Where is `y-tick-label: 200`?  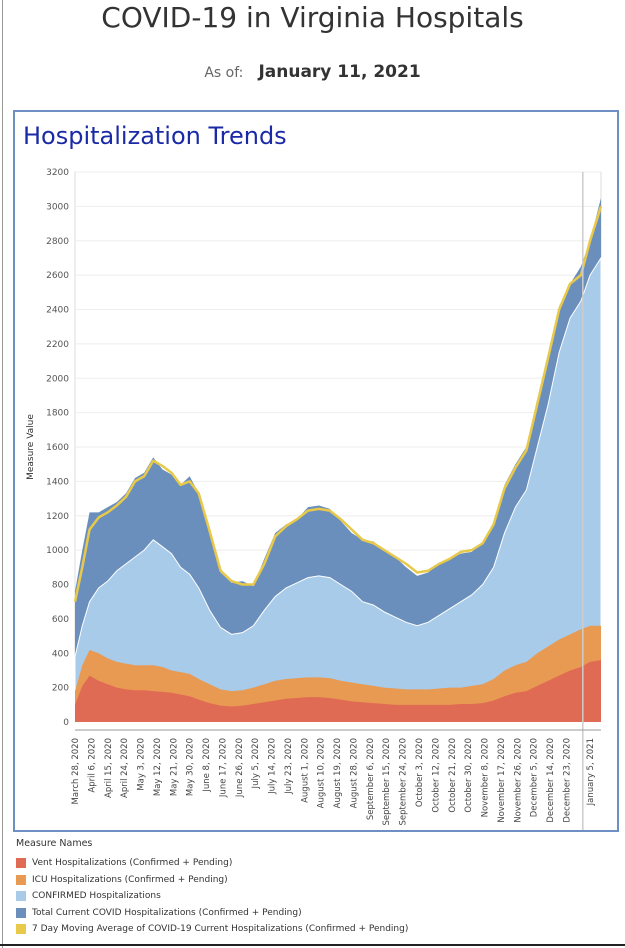 y-tick-label: 200 is located at coordinates (60, 689).